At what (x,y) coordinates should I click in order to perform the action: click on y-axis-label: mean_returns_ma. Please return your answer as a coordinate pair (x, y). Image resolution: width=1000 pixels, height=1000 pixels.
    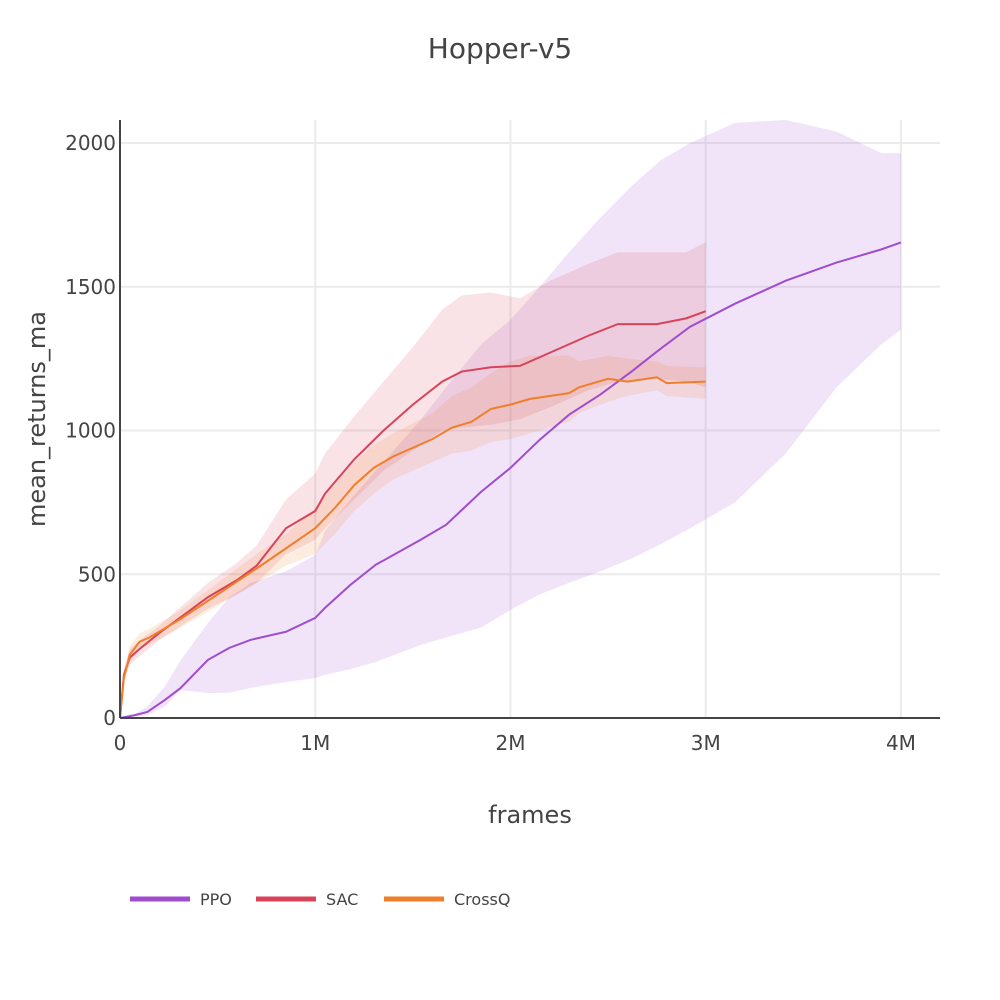
    Looking at the image, I should click on (37, 419).